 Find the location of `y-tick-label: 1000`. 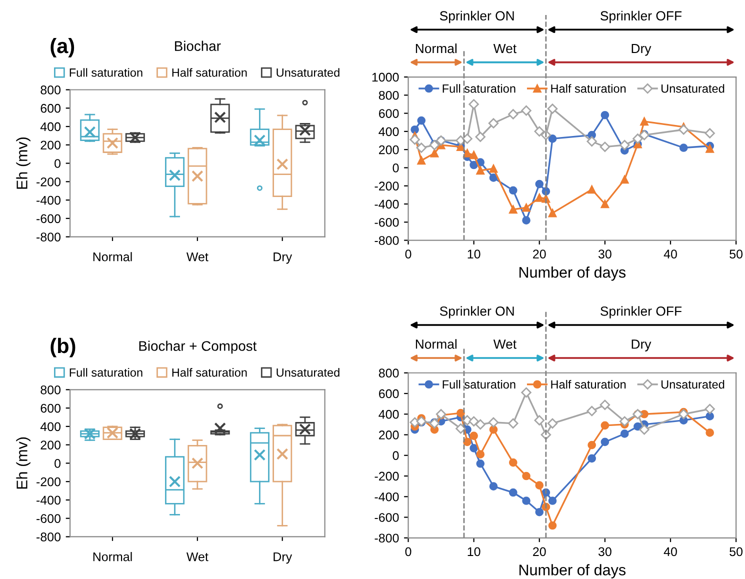

y-tick-label: 1000 is located at coordinates (385, 77).